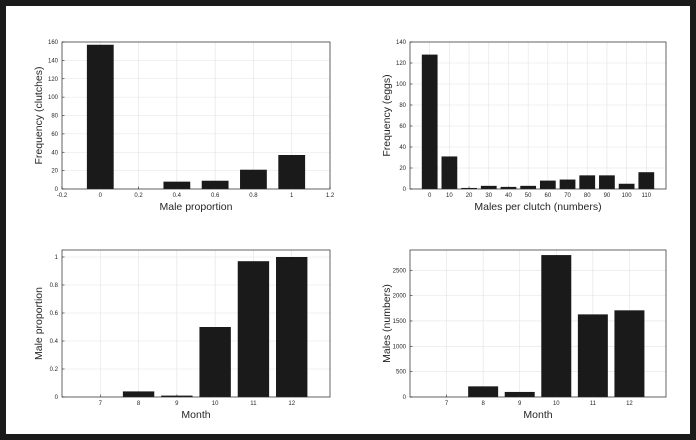 The image size is (696, 440). What do you see at coordinates (292, 196) in the screenshot?
I see `x-tick-label: 1` at bounding box center [292, 196].